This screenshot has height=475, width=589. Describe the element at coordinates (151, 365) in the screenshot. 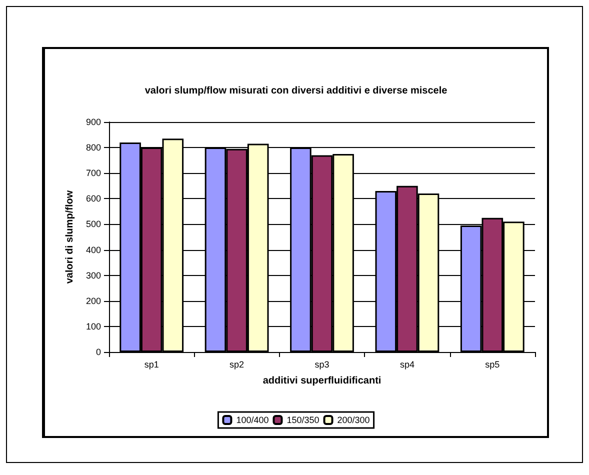

I see `x-tick-label: sp1` at that location.